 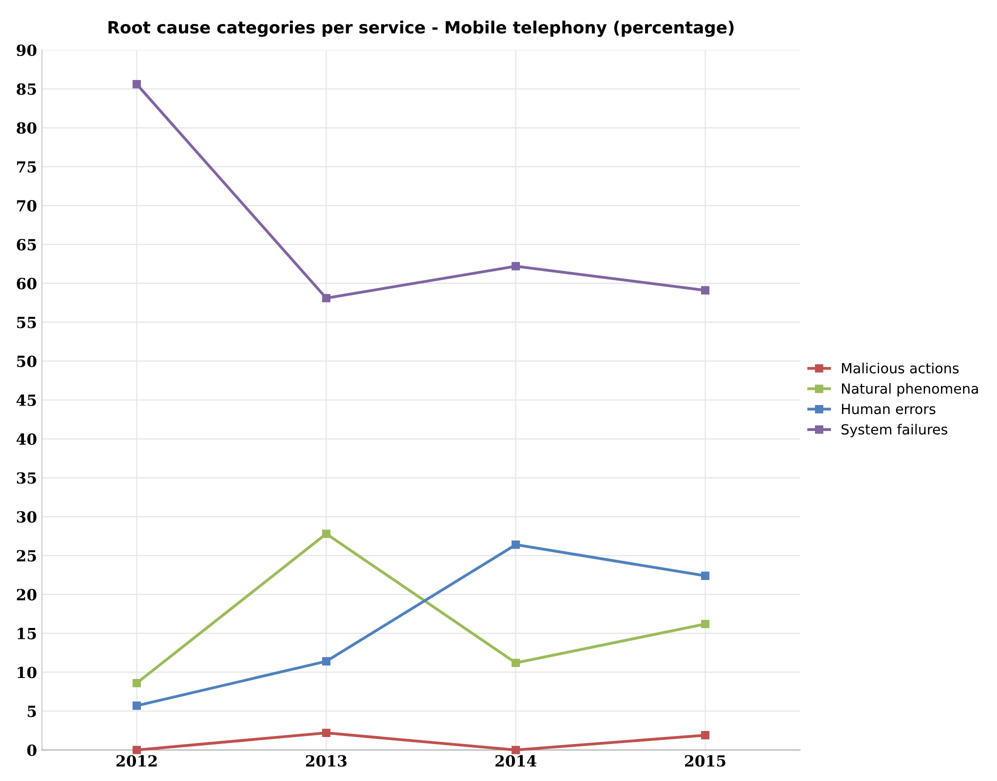 What do you see at coordinates (895, 431) in the screenshot?
I see `legend-label: System failures` at bounding box center [895, 431].